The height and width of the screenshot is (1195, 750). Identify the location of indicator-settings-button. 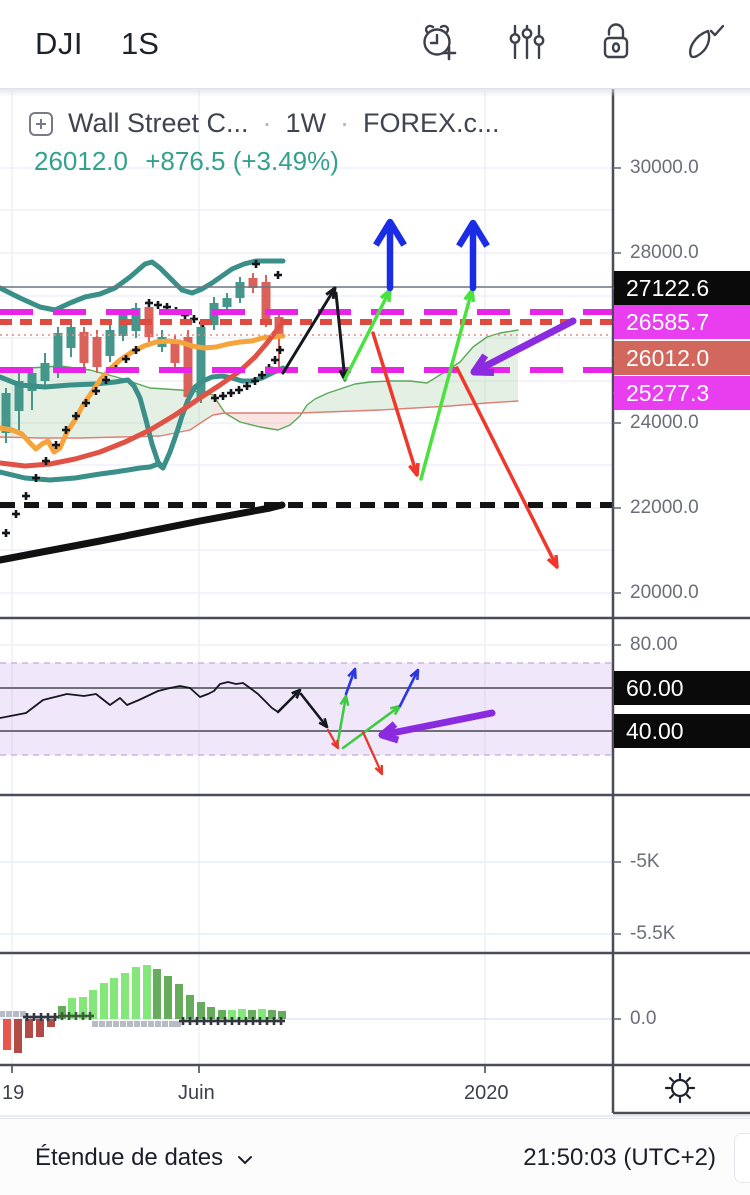
(527, 44).